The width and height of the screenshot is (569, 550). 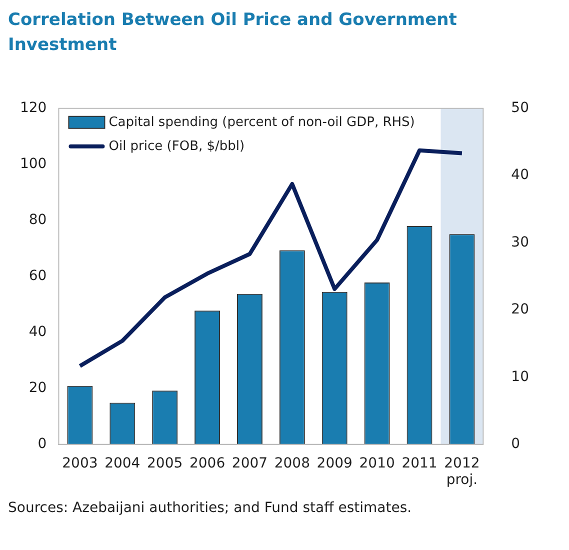 I want to click on x-tick-label: 2005, so click(x=165, y=463).